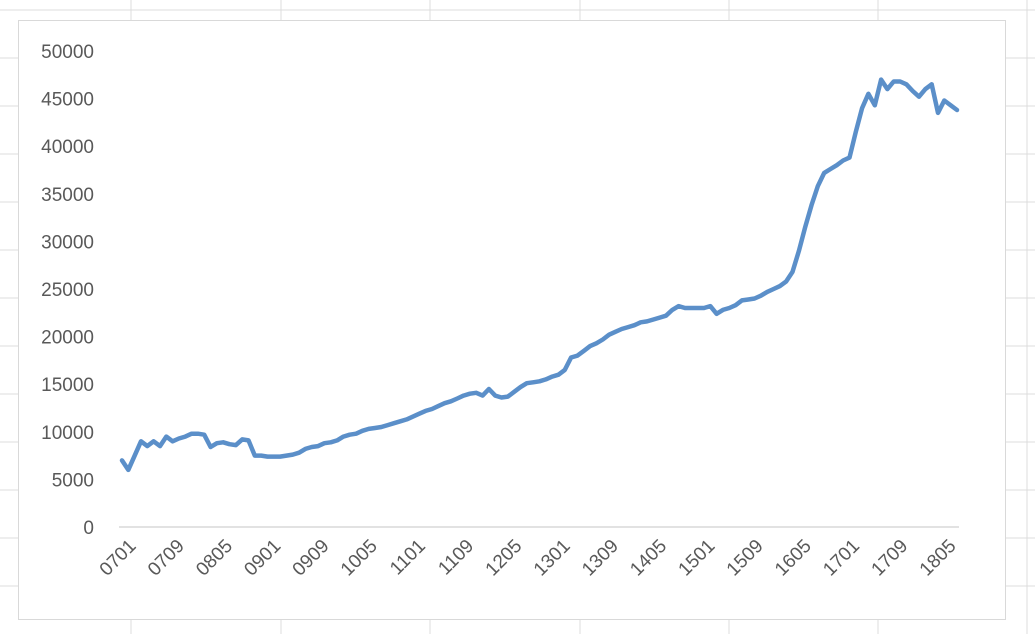 The width and height of the screenshot is (1035, 634). What do you see at coordinates (67, 338) in the screenshot?
I see `y-tick-label: 20000` at bounding box center [67, 338].